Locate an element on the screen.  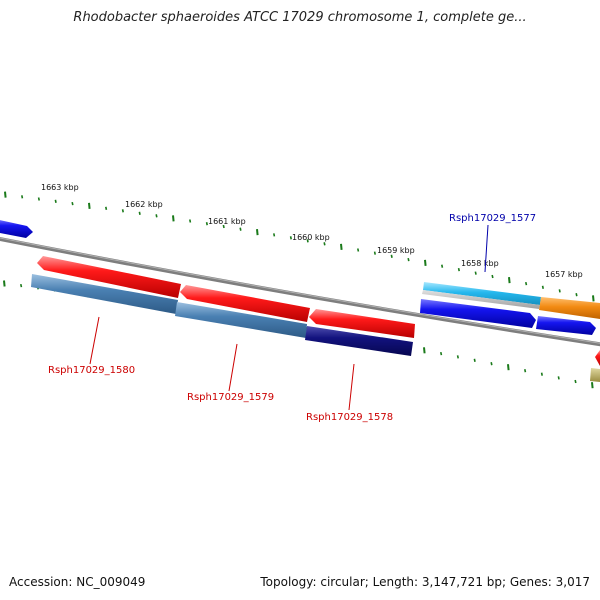
ruler-label-1661: 1661 kbp is located at coordinates (227, 221).